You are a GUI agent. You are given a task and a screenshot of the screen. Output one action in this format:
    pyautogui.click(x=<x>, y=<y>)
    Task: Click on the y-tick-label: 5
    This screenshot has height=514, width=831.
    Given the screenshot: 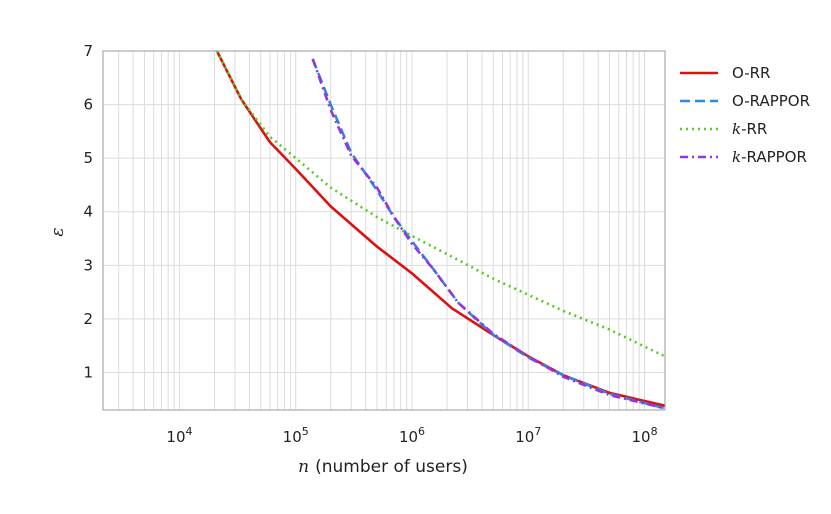 What is the action you would take?
    pyautogui.click(x=88, y=158)
    